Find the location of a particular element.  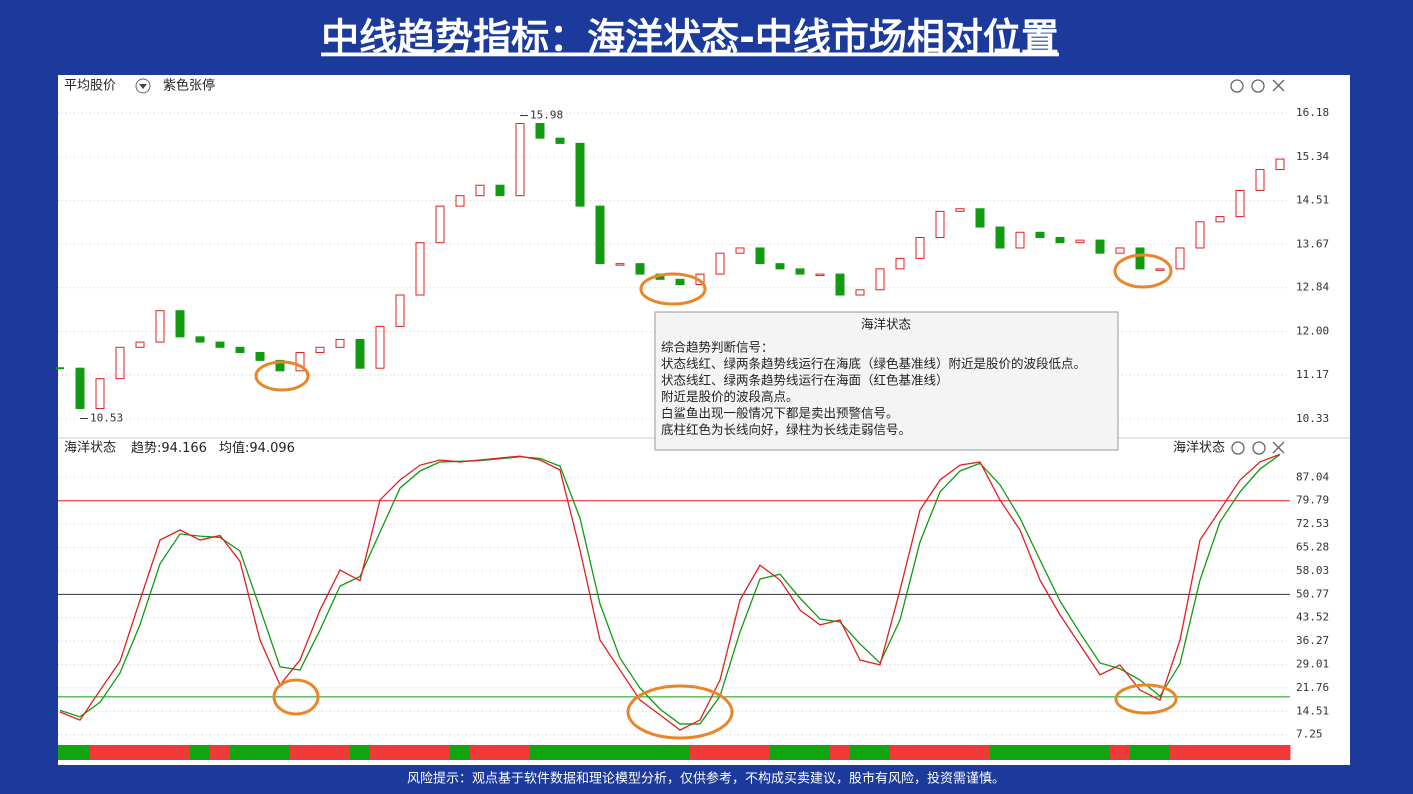

y-tick-label: 87.04 is located at coordinates (1312, 476).